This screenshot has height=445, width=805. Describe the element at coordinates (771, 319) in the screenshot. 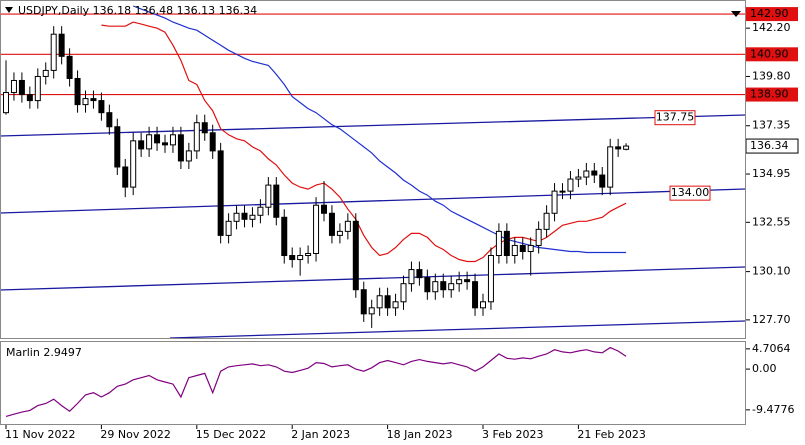

I see `y-tick-label: 127.70` at that location.